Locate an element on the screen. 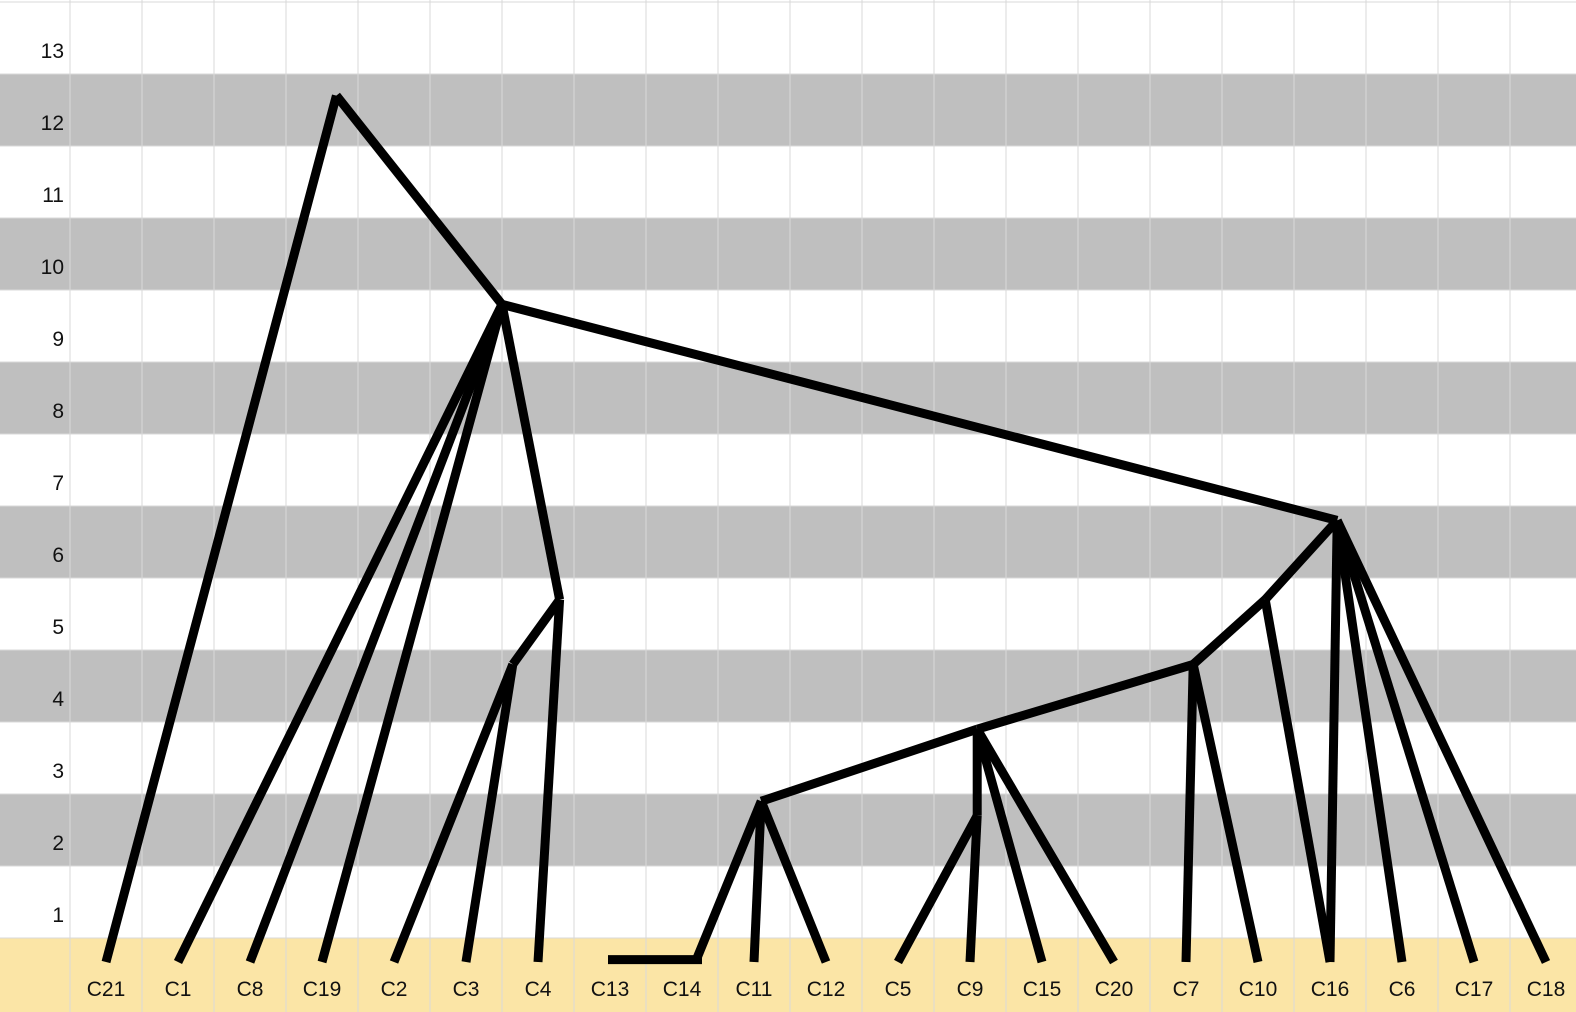 The image size is (1576, 1012). leaf-label-c21: C21 is located at coordinates (106, 989).